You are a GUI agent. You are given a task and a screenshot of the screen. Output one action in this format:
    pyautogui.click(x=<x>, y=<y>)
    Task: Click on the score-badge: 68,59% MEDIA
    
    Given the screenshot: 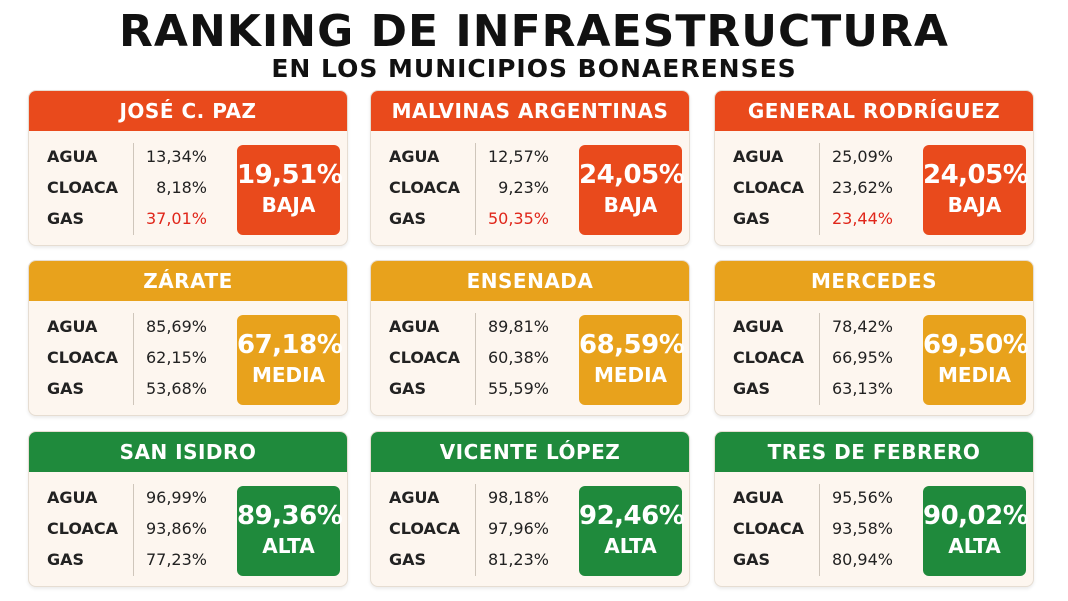 What is the action you would take?
    pyautogui.click(x=632, y=360)
    